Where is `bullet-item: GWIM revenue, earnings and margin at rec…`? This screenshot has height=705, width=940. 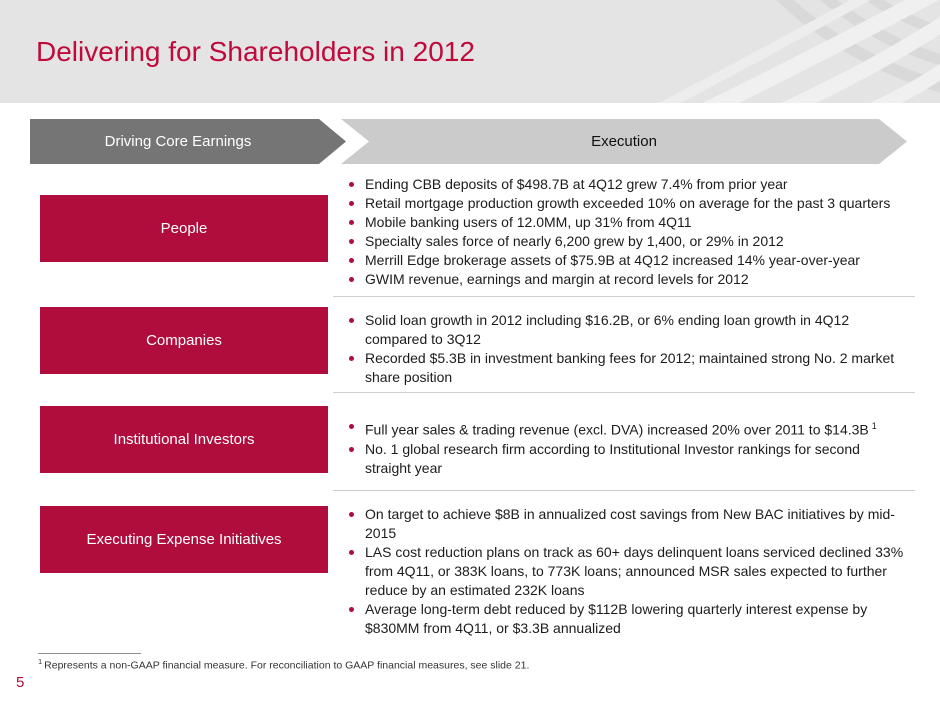
bullet-item: GWIM revenue, earnings and margin at rec… is located at coordinates (625, 279).